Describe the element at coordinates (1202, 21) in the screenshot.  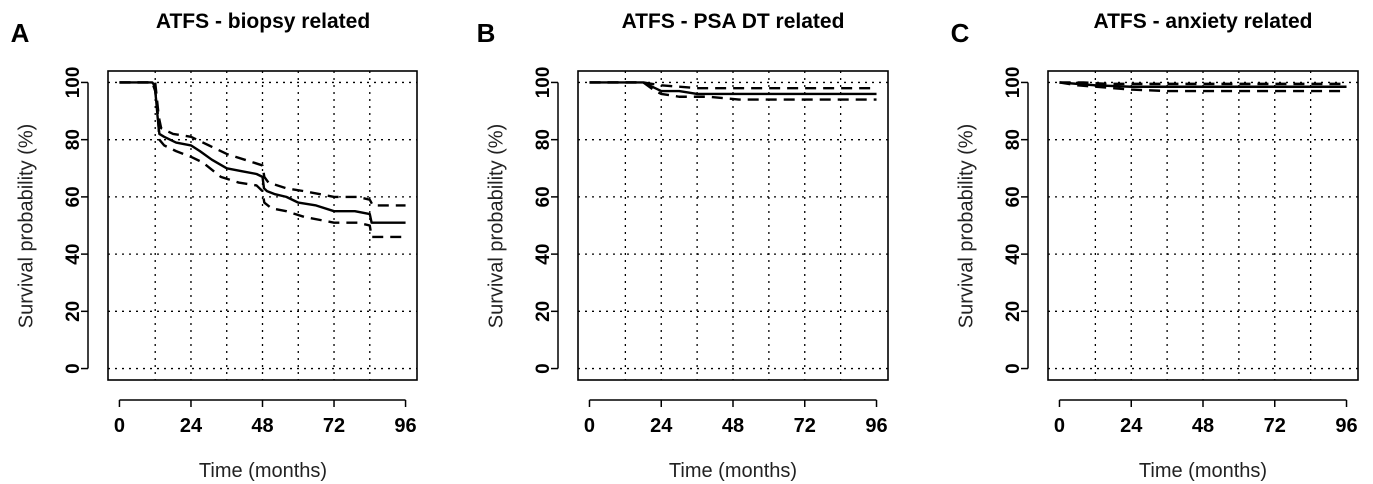
I see `panel-title: ATFS - anxiety related` at that location.